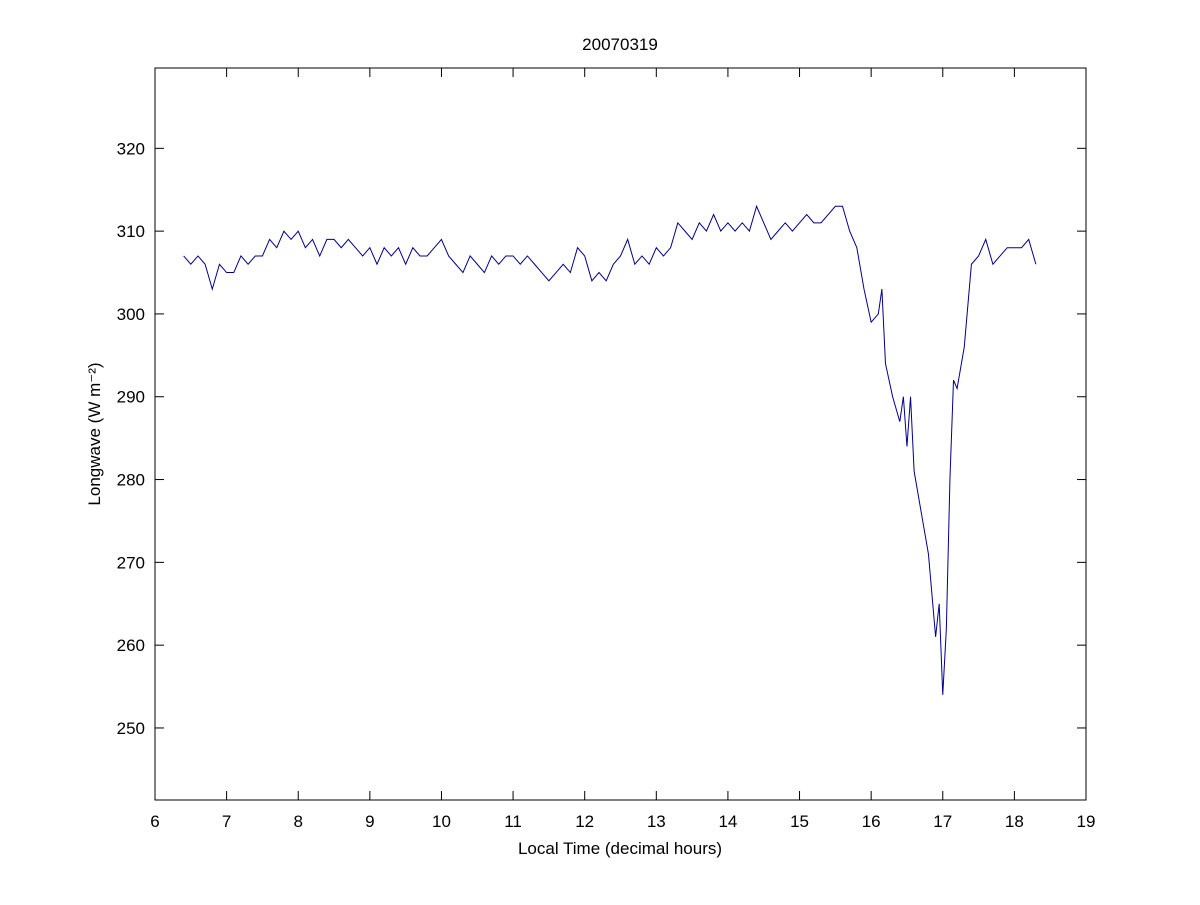 The height and width of the screenshot is (905, 1200). Describe the element at coordinates (94, 433) in the screenshot. I see `y-axis-label: Longwave (W m⁻²)` at that location.